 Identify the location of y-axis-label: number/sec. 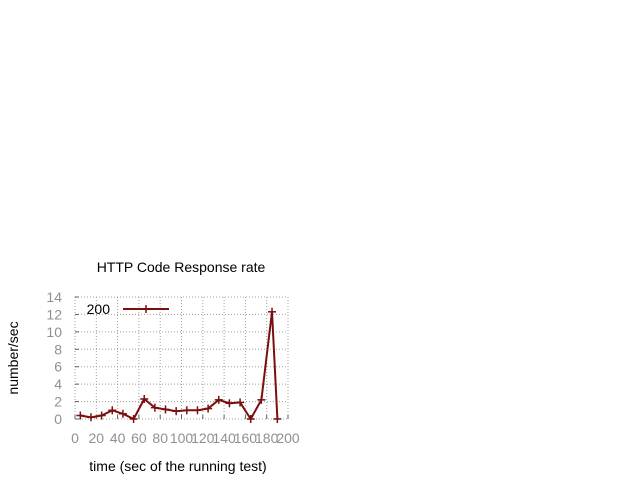
(13, 357).